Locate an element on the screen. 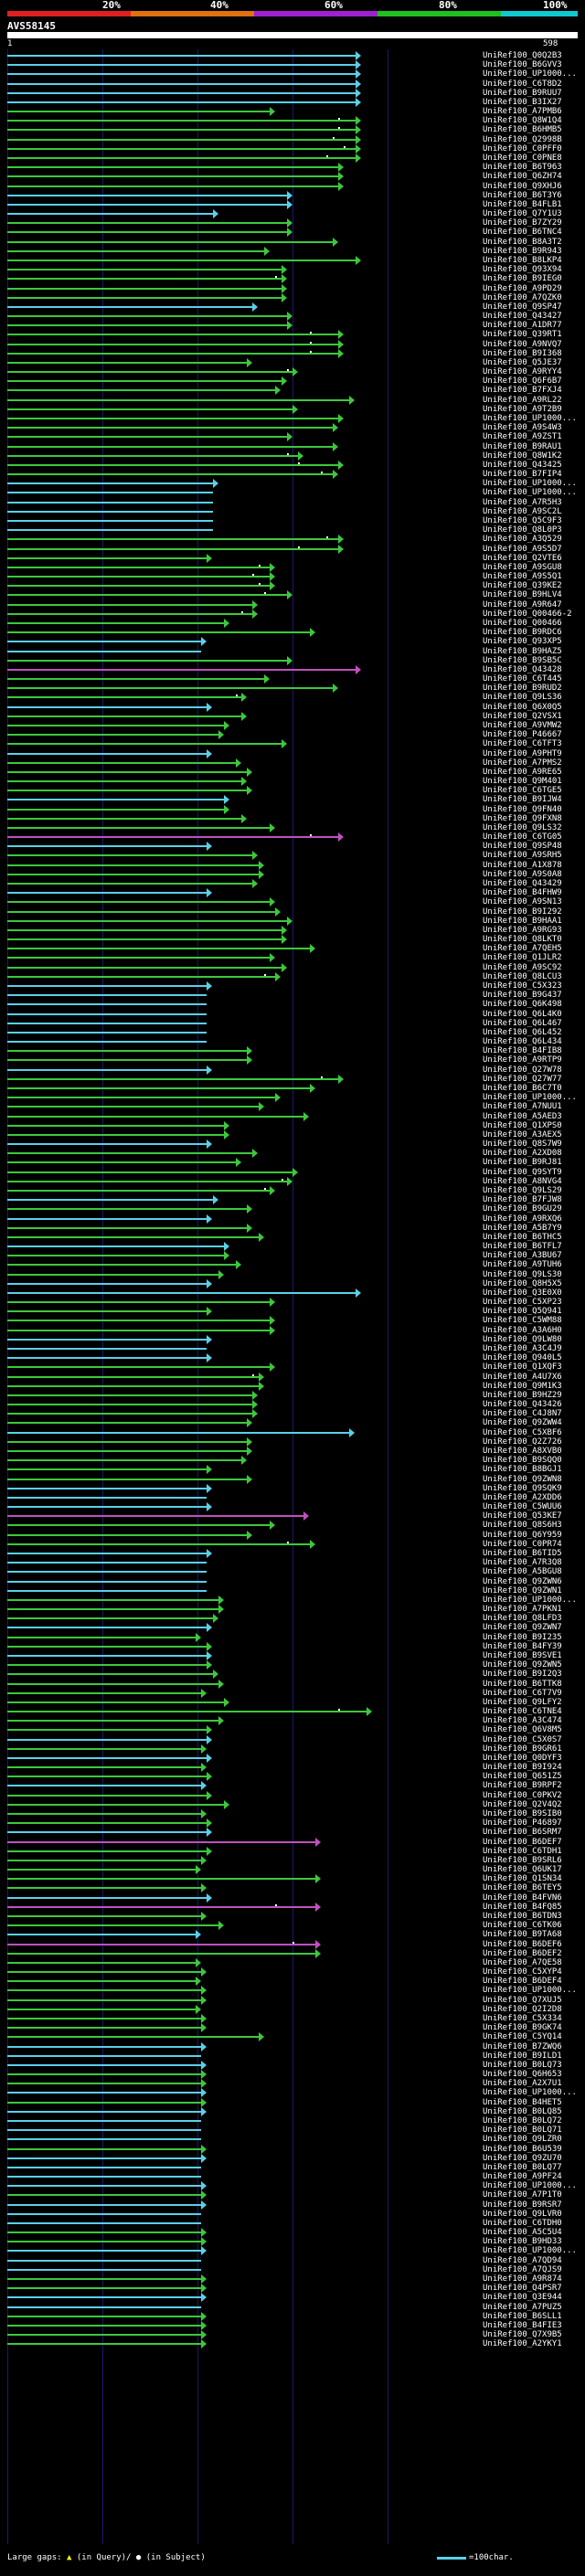 Image resolution: width=585 pixels, height=2576 pixels. hit-label: UniRef100_A7PKN1 is located at coordinates (522, 1609).